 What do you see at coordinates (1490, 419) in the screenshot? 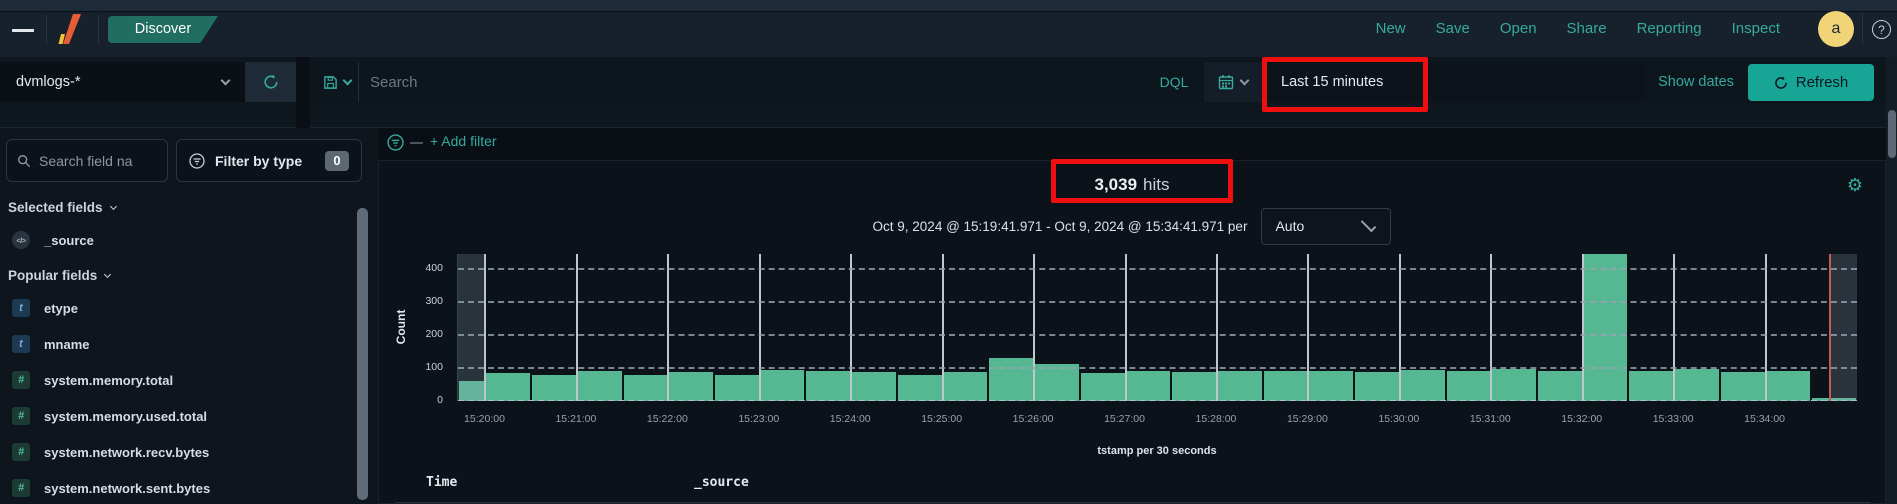
I see `x-tick-label: 15:31:00` at bounding box center [1490, 419].